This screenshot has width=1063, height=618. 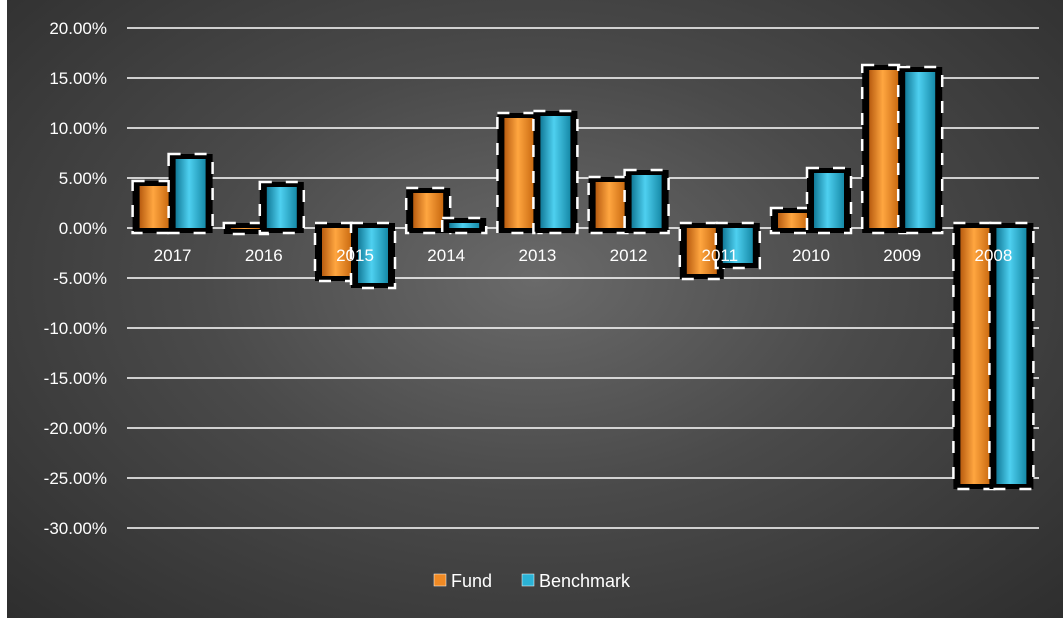 What do you see at coordinates (355, 255) in the screenshot?
I see `category-label-2015: 2015` at bounding box center [355, 255].